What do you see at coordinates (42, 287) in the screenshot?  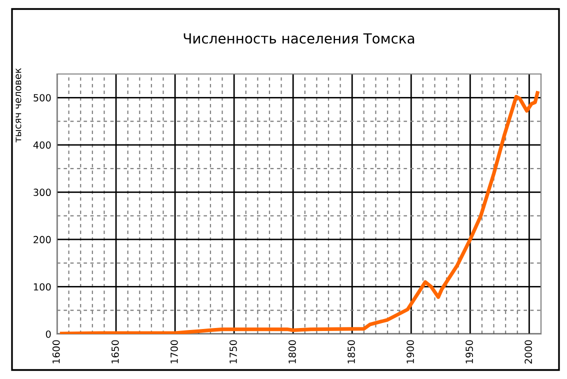 I see `y-tick-label: 100` at bounding box center [42, 287].